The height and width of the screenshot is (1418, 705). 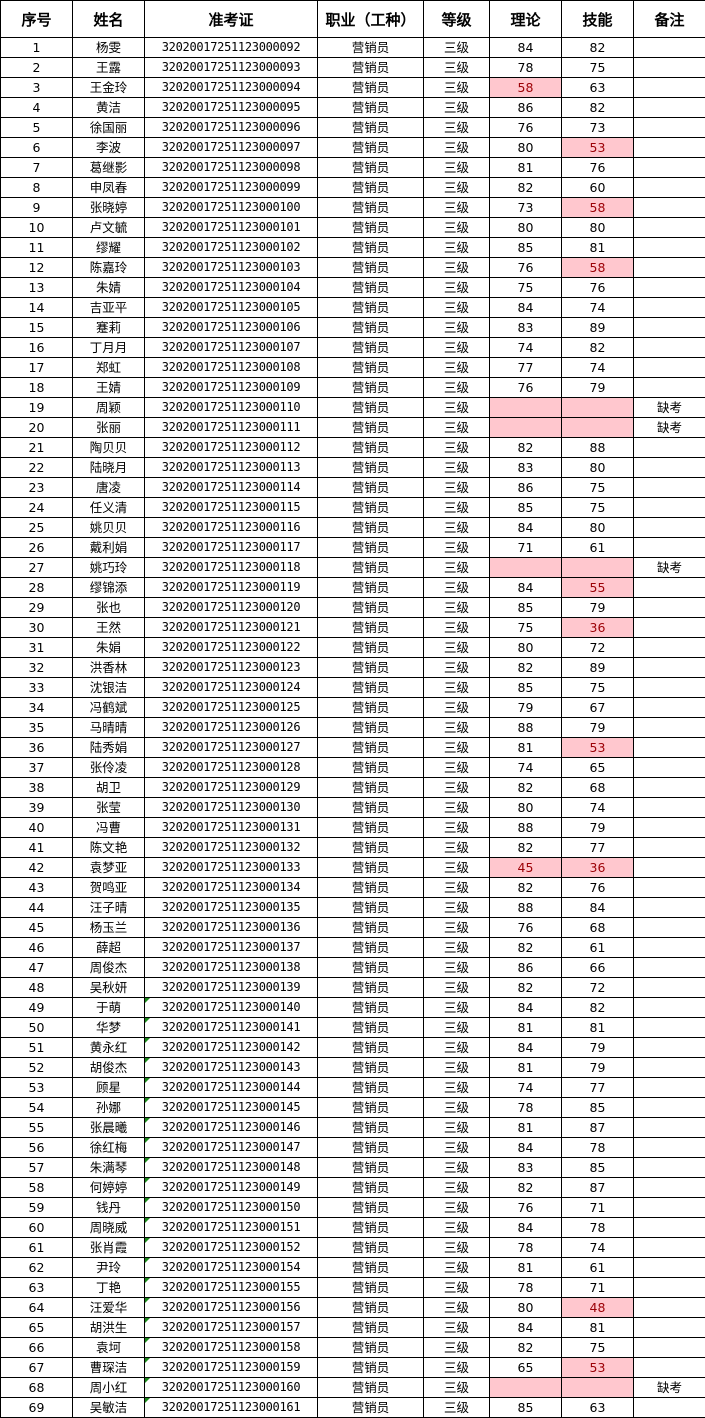 I want to click on cell-exam-id: 32020017251123000137, so click(x=231, y=948).